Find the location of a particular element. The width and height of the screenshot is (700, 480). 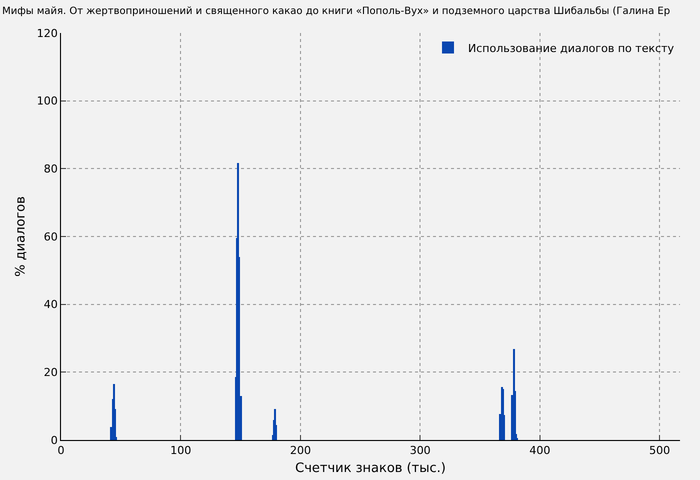

y-tick-label: 20 is located at coordinates (51, 373).